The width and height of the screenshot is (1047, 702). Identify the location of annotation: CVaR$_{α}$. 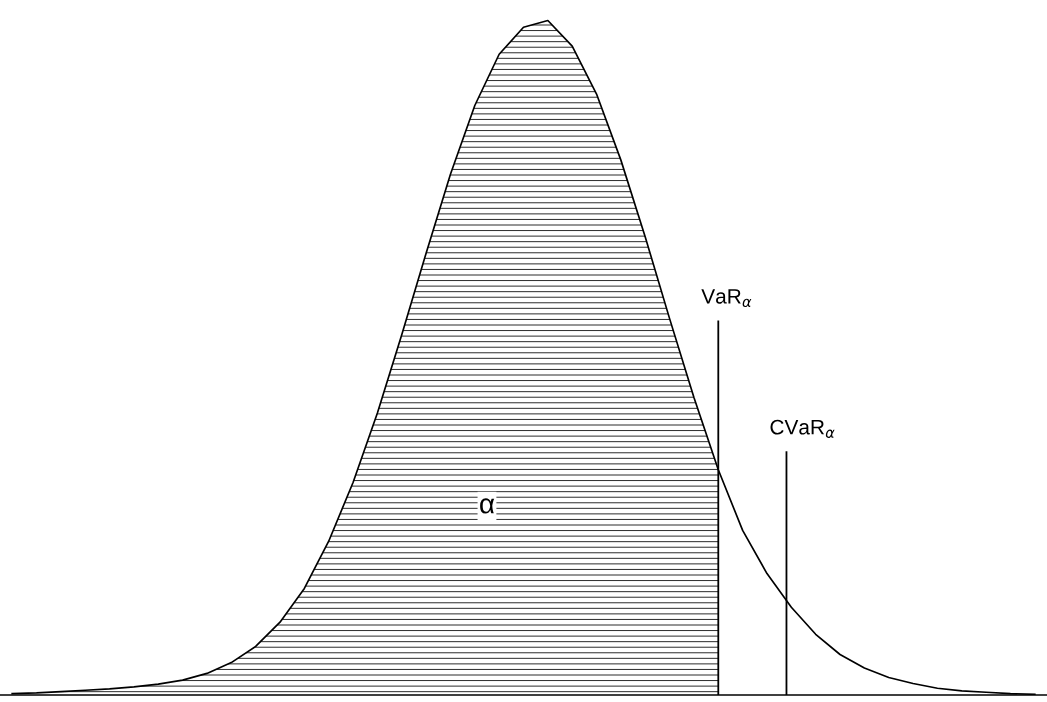
(802, 428).